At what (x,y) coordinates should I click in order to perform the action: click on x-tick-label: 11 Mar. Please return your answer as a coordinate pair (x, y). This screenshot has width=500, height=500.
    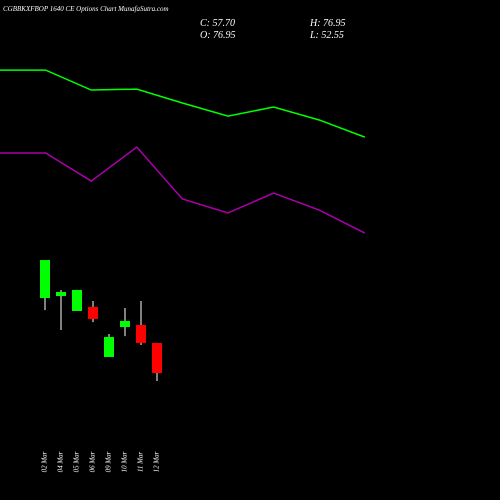
    Looking at the image, I should click on (141, 462).